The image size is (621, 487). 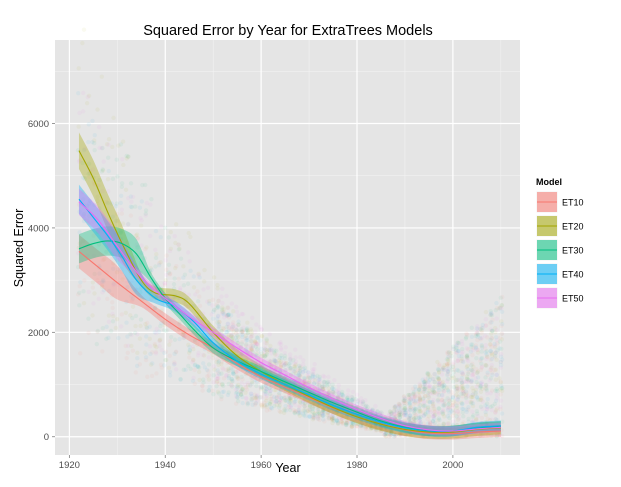 What do you see at coordinates (559, 243) in the screenshot?
I see `legend: Model ET10 ET20 ET30 ET40 ET50` at bounding box center [559, 243].